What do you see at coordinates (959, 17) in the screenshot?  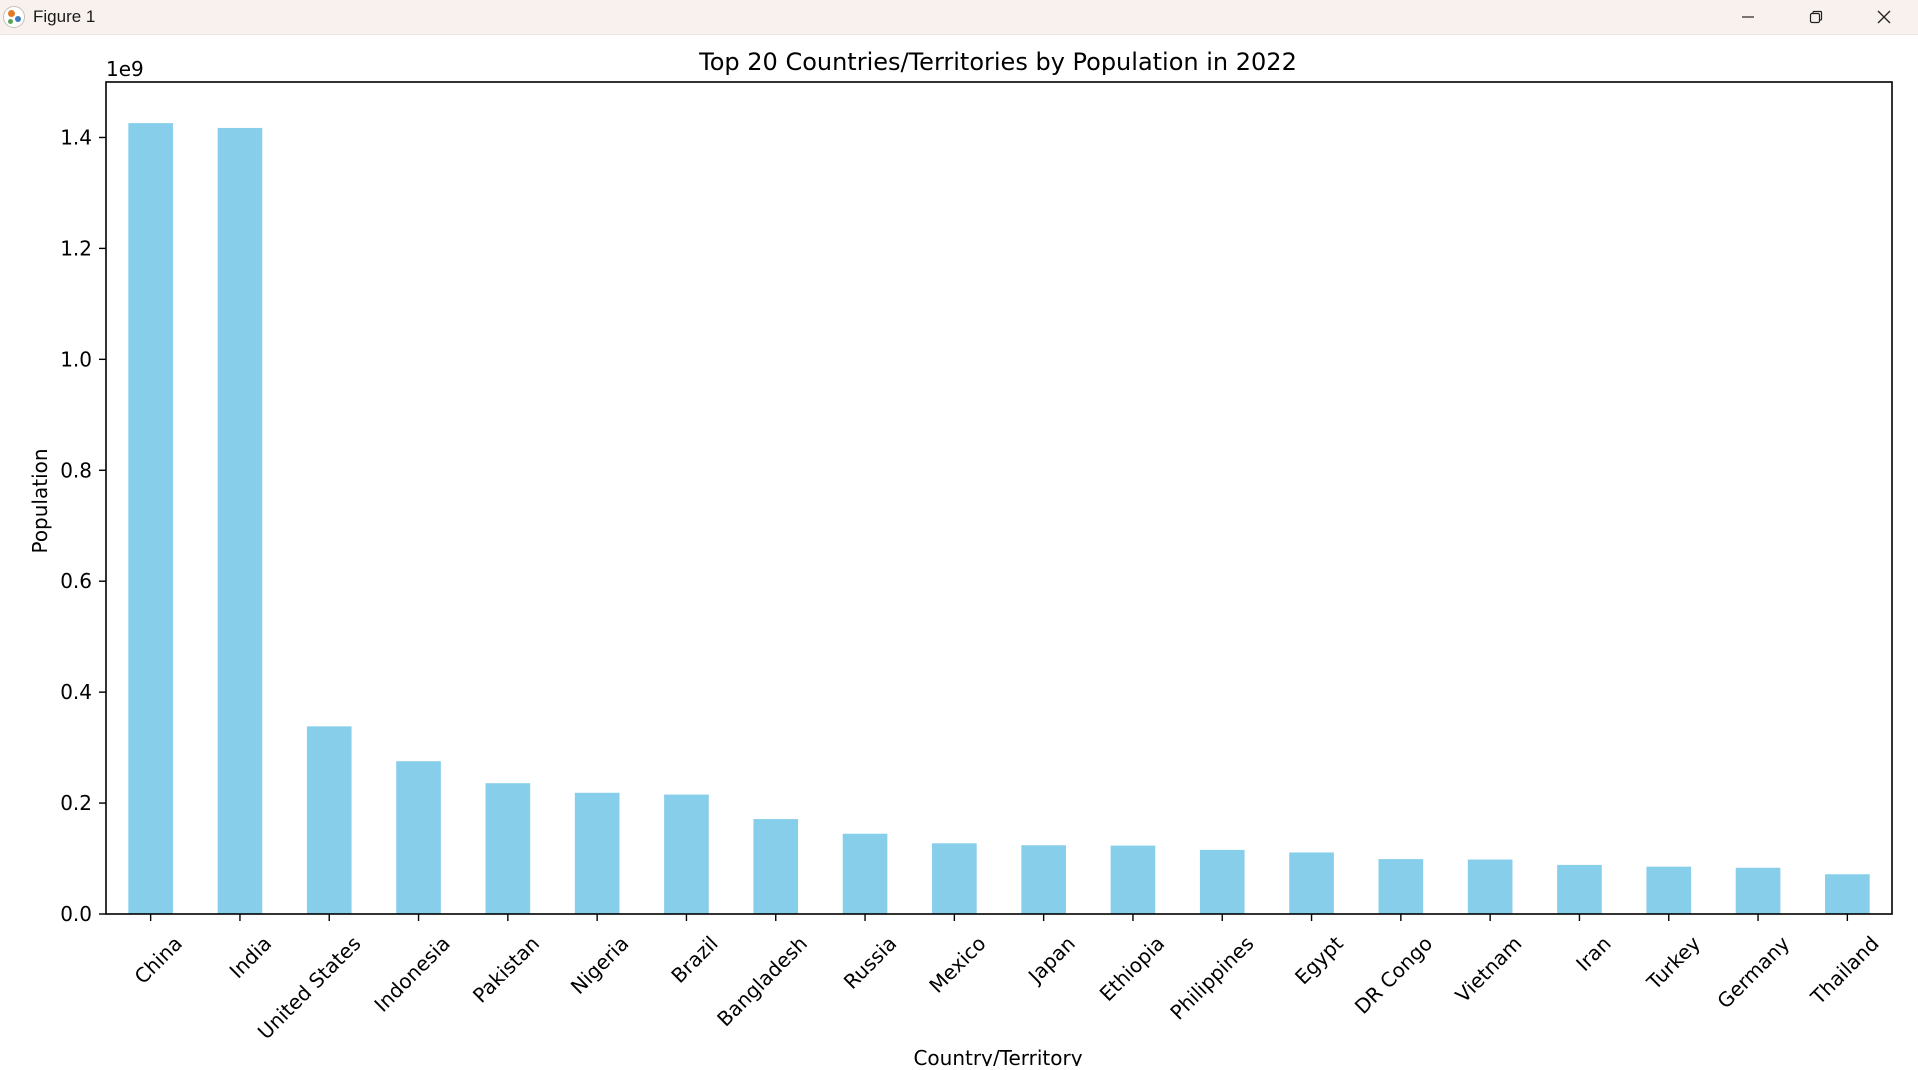 I see `window-titlebar: Figure 1` at bounding box center [959, 17].